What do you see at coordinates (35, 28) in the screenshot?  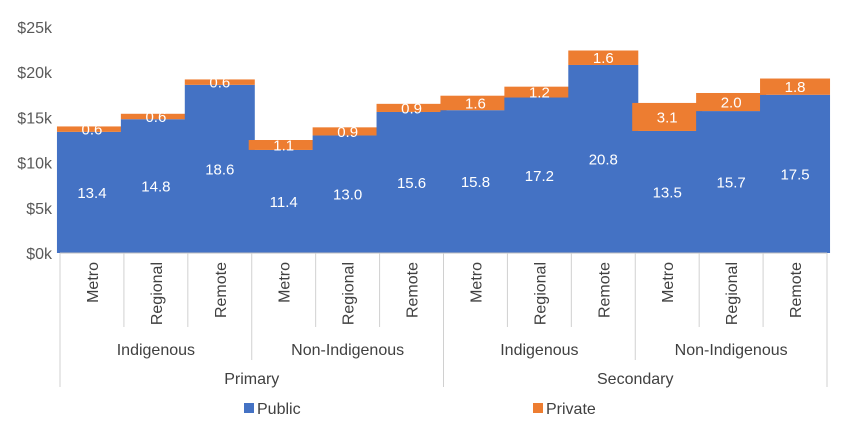 I see `y-tick-label: $25k` at bounding box center [35, 28].